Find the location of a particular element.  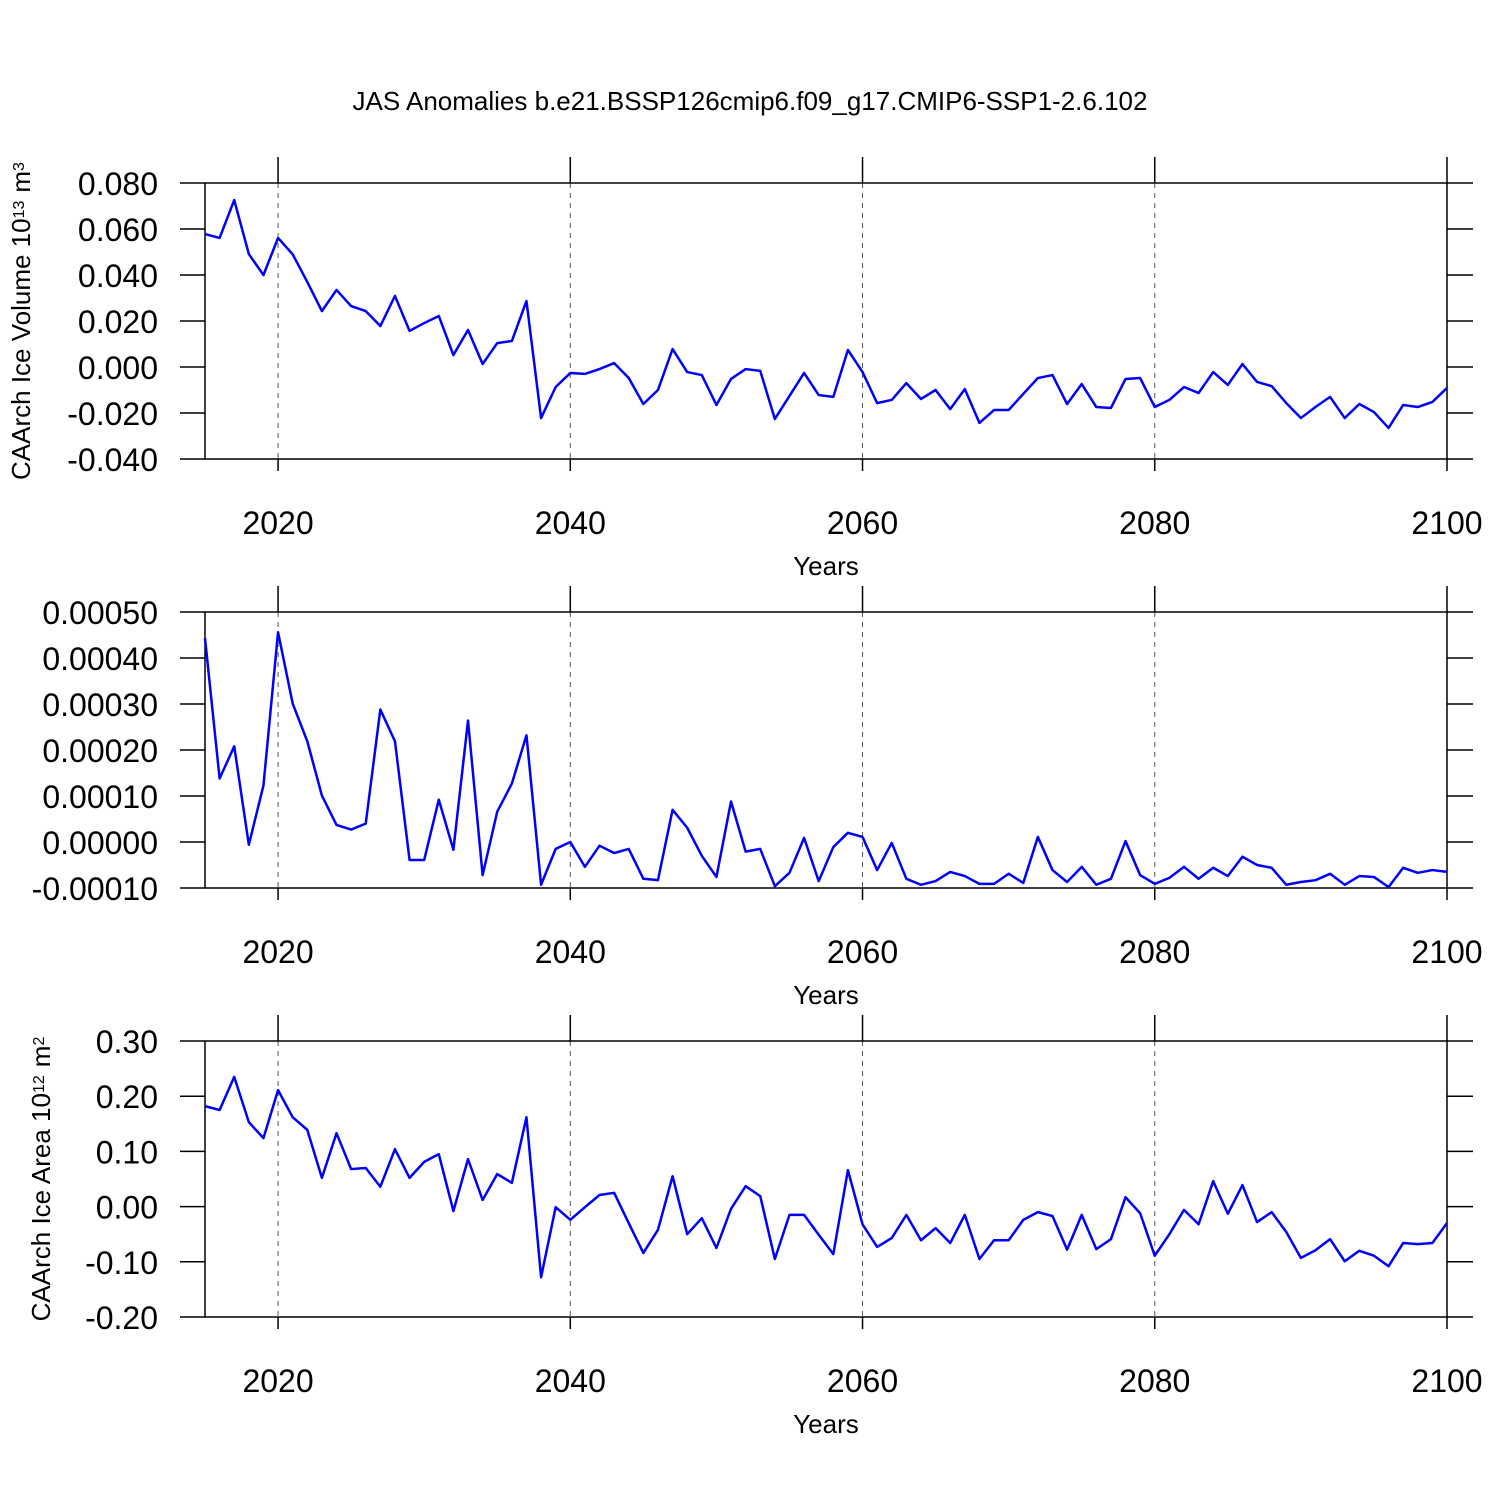

y-axis-label-part: CAArch Ice Area 10 is located at coordinates (41, 1207).